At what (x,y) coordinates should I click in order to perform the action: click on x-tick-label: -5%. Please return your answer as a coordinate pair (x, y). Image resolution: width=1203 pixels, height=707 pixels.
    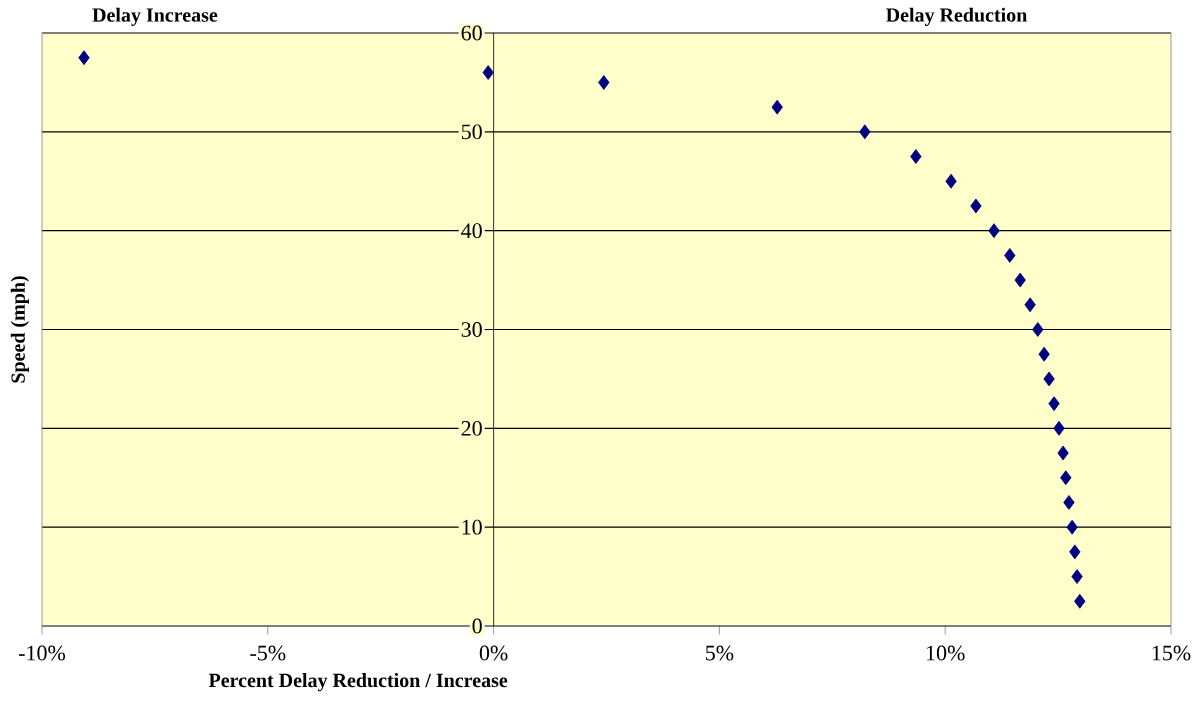
    Looking at the image, I should click on (268, 653).